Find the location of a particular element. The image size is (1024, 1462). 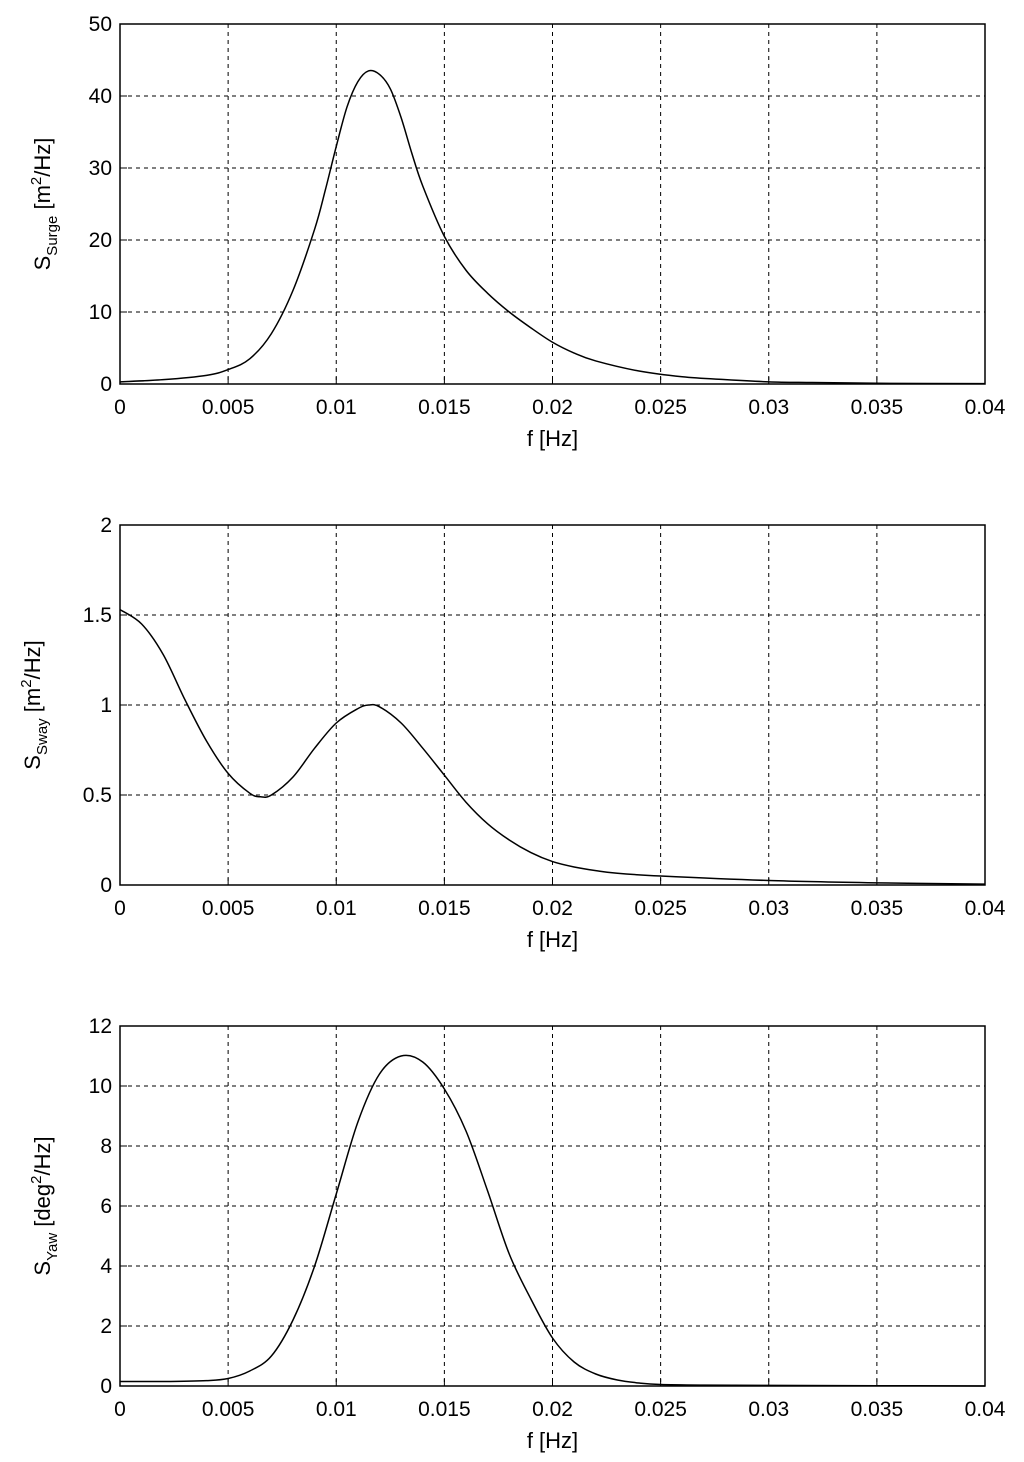

y-axis-label: SYaw [deg2/Hz] is located at coordinates (44, 1205).